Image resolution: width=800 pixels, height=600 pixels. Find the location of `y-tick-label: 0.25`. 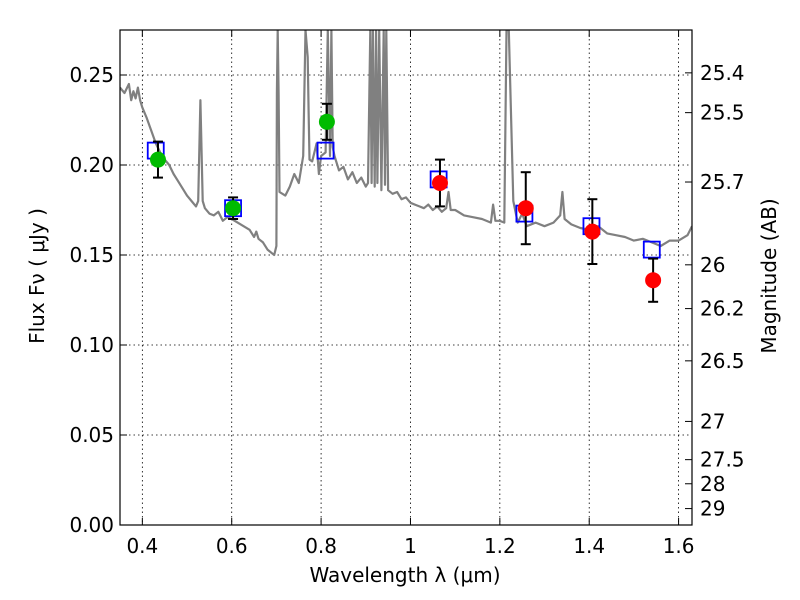

y-tick-label: 0.25 is located at coordinates (91, 75).